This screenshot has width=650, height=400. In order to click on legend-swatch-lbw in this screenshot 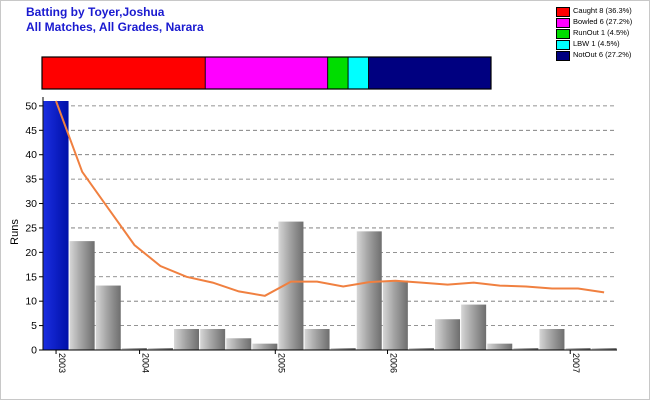, I will do `click(563, 45)`.